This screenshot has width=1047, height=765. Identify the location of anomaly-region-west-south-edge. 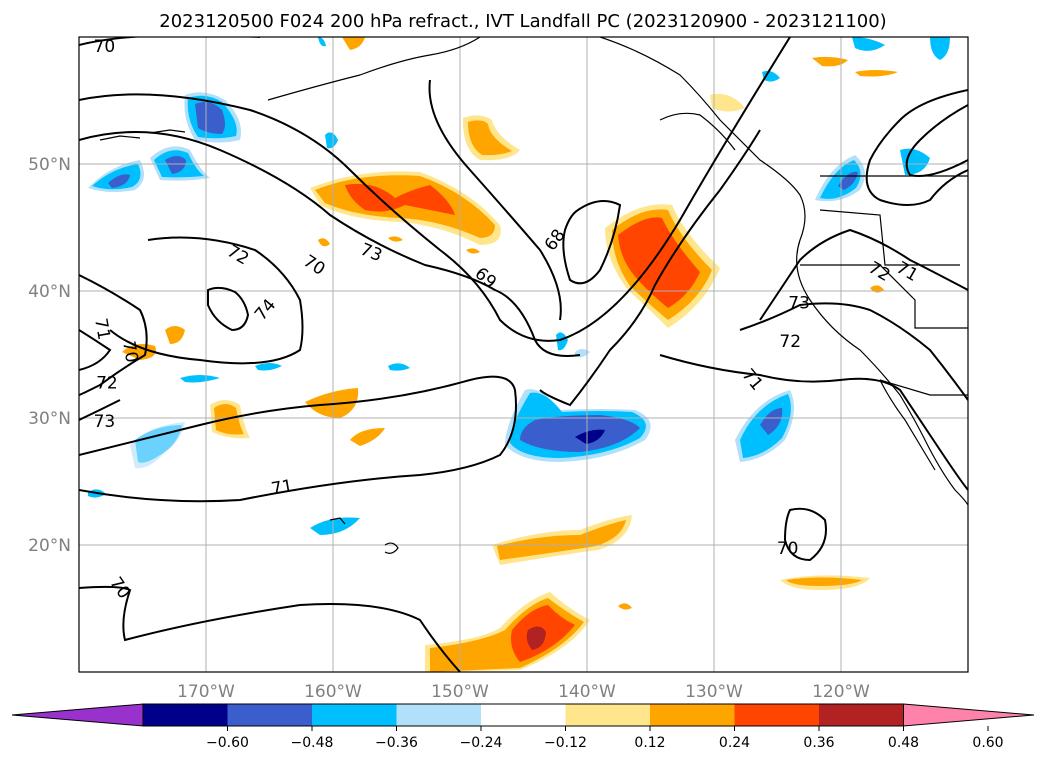
(157, 445).